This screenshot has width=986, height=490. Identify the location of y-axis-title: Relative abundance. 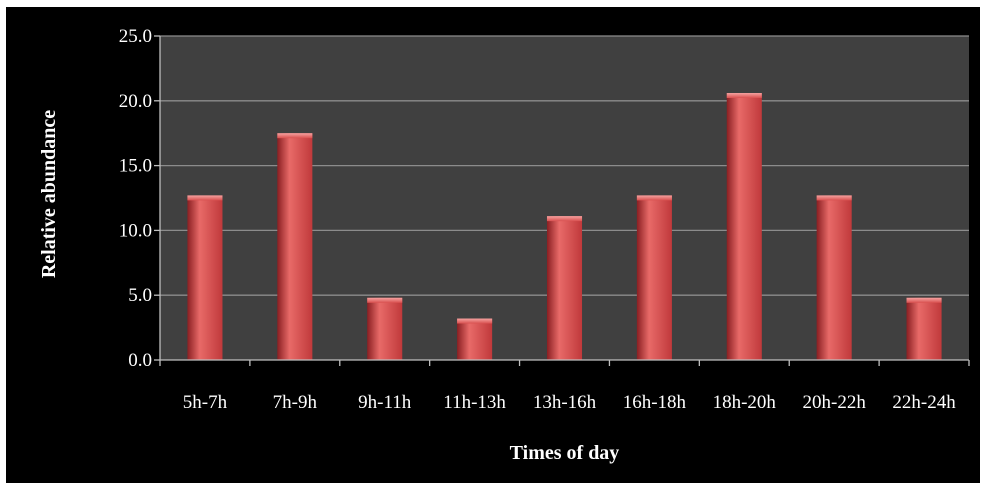
(49, 194).